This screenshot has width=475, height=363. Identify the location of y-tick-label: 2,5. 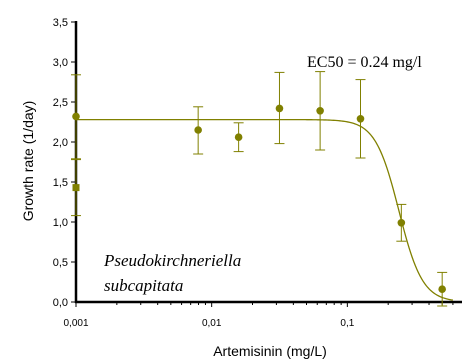
(60, 103).